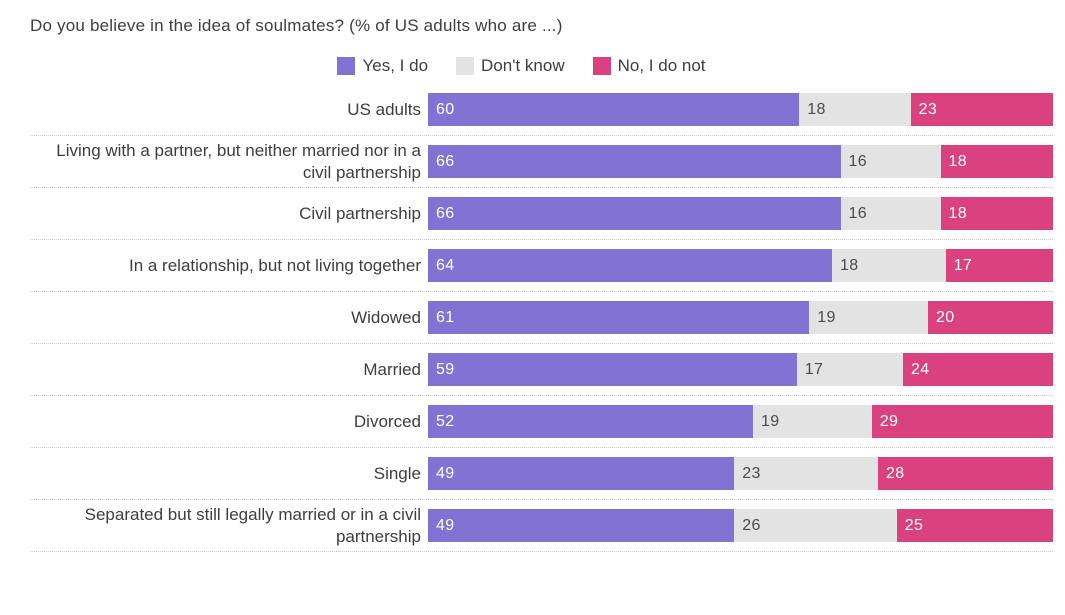 This screenshot has width=1065, height=615. I want to click on bar-segment-2: 17, so click(999, 265).